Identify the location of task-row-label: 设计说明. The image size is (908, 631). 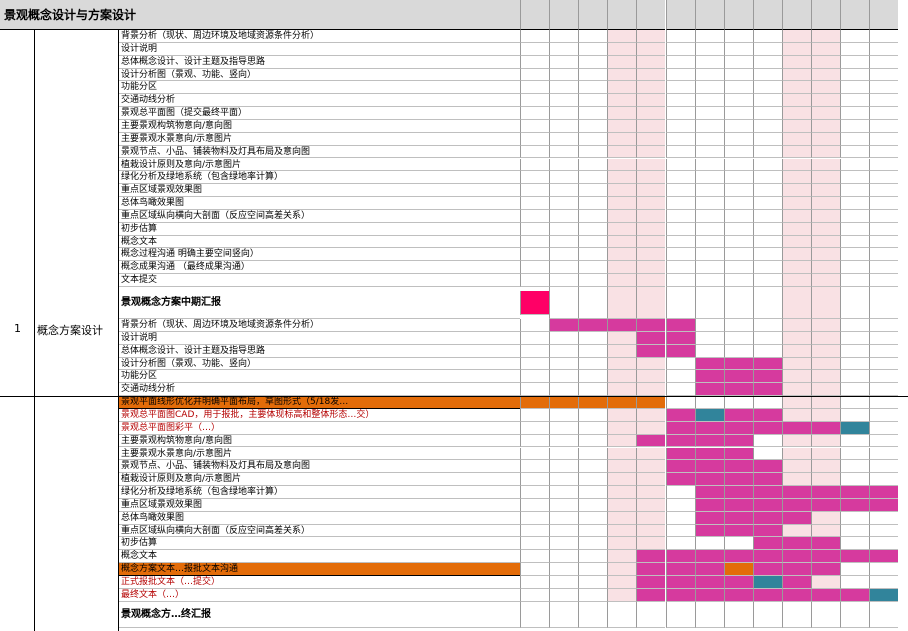
(319, 338).